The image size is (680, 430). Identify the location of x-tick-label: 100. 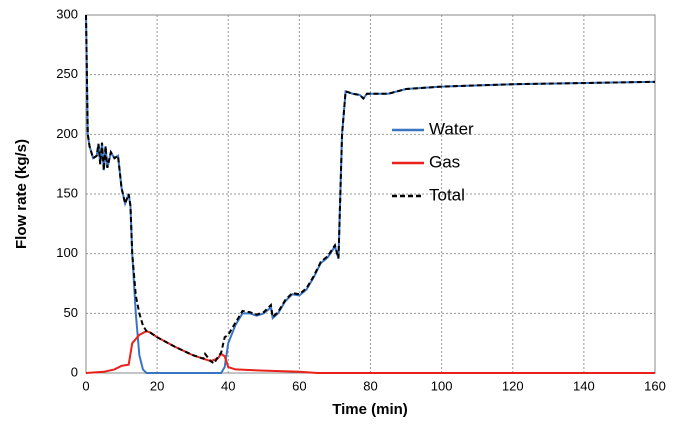
(442, 385).